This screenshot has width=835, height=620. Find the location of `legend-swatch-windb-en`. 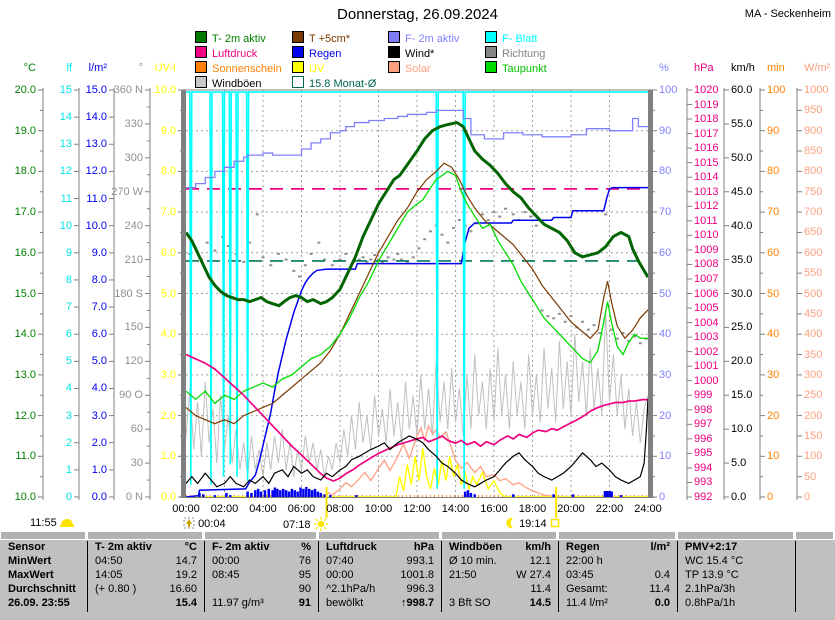

legend-swatch-windb-en is located at coordinates (201, 82).